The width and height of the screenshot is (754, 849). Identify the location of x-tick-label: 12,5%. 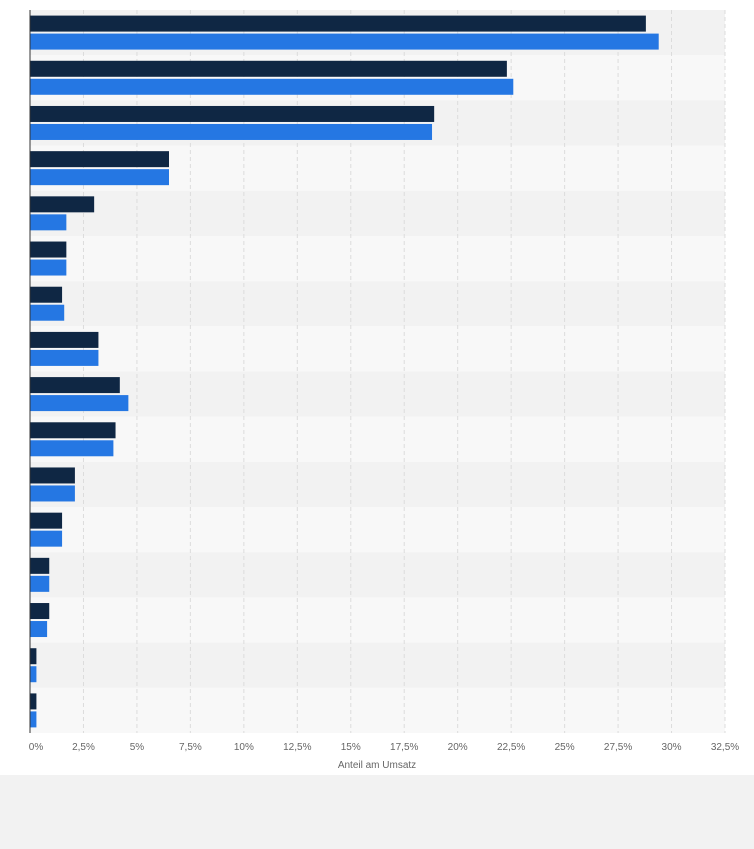
(297, 747).